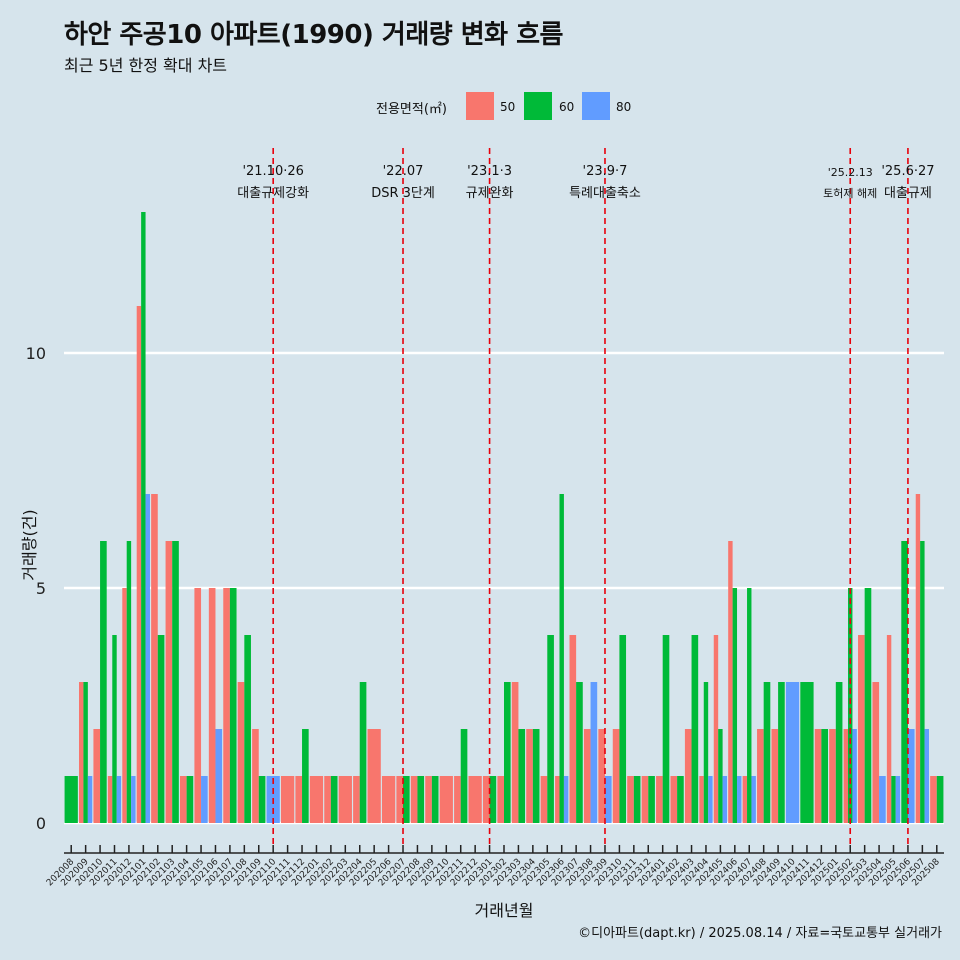 This screenshot has height=960, width=960. Describe the element at coordinates (908, 193) in the screenshot. I see `annotation-text: 대출규제` at that location.